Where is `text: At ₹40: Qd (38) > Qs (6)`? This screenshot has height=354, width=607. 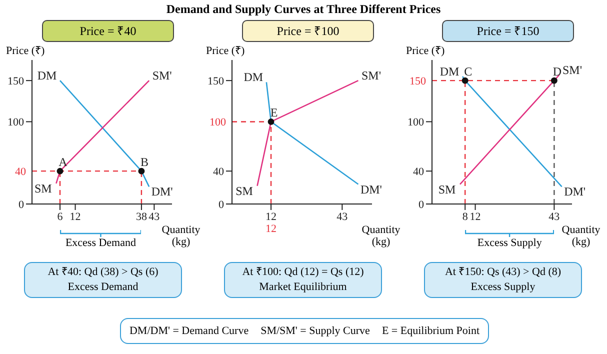 text: At ₹40: Qd (38) > Qs (6) is located at coordinates (103, 272).